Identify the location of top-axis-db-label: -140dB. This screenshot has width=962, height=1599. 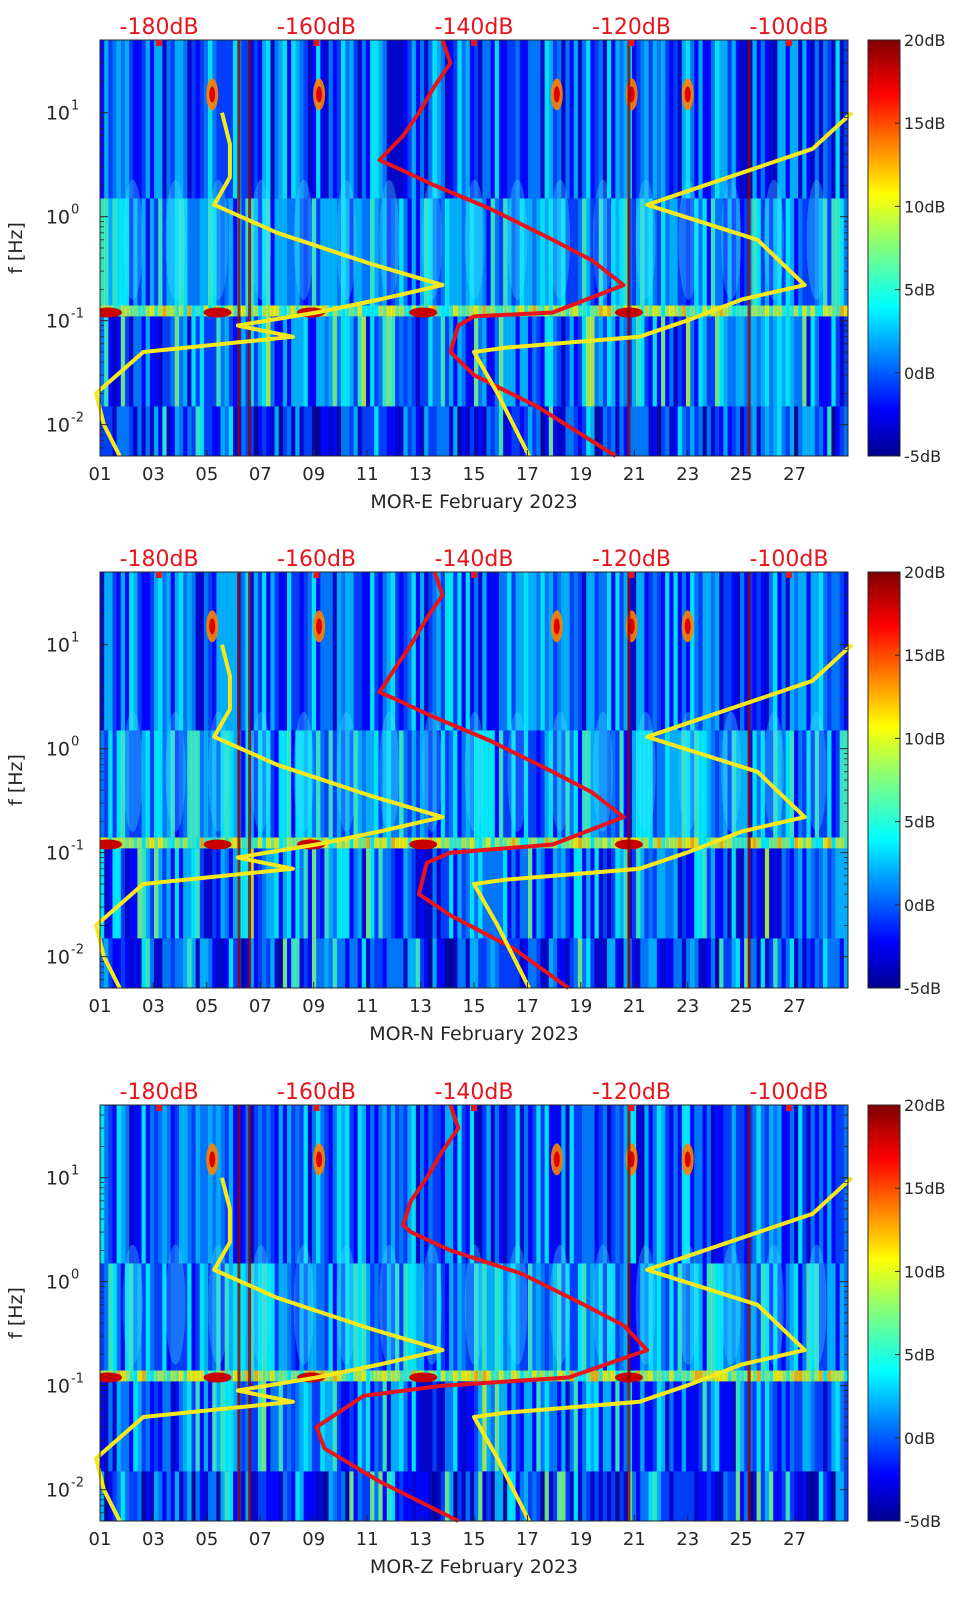
(474, 559).